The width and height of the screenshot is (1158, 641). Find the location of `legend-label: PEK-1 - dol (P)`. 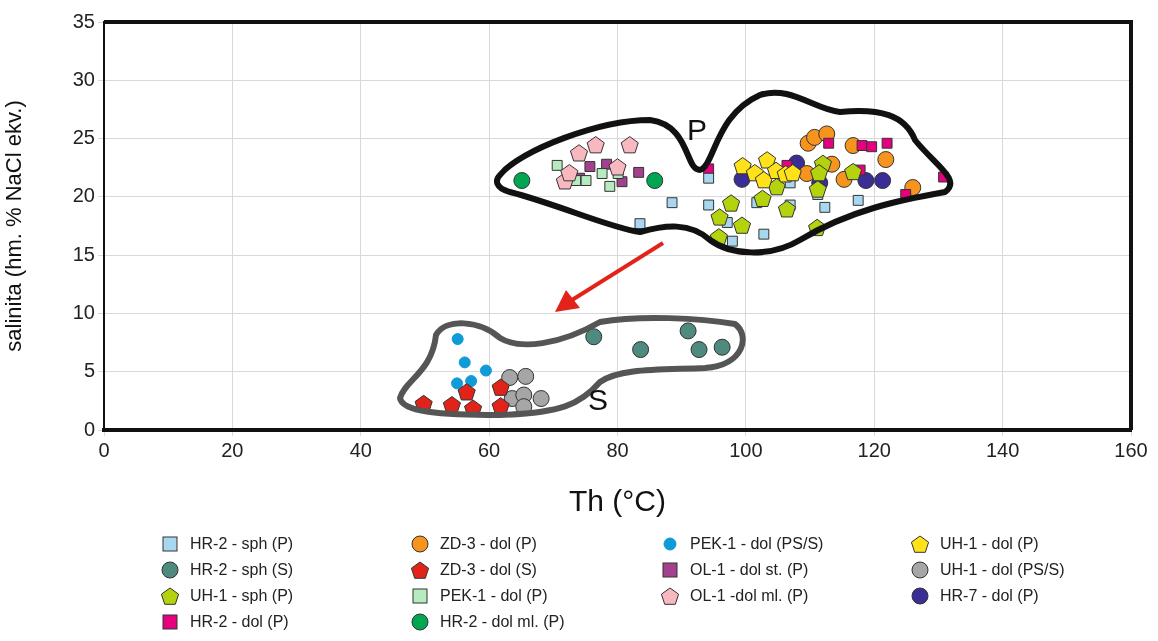

legend-label: PEK-1 - dol (P) is located at coordinates (494, 596).